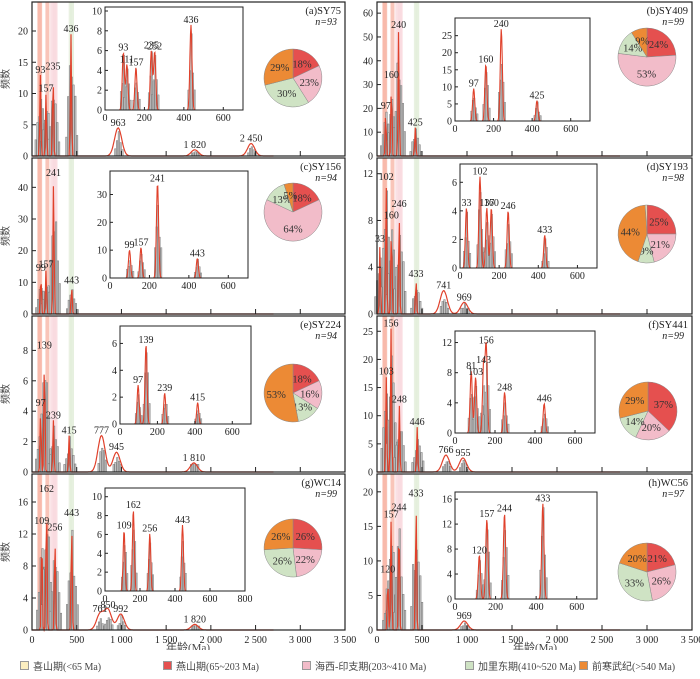 The height and width of the screenshot is (679, 700). I want to click on inset-peak-label: 443, so click(182, 520).